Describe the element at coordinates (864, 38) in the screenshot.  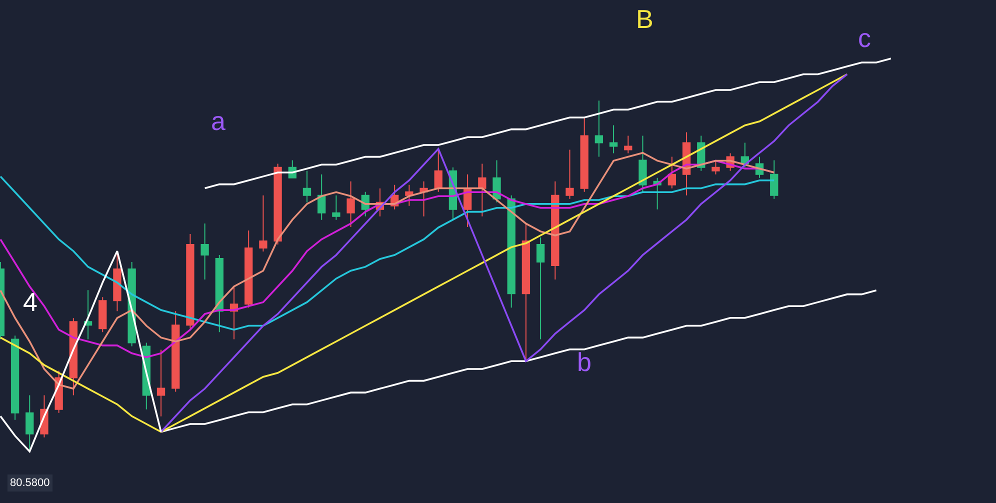
I see `text: c` at that location.